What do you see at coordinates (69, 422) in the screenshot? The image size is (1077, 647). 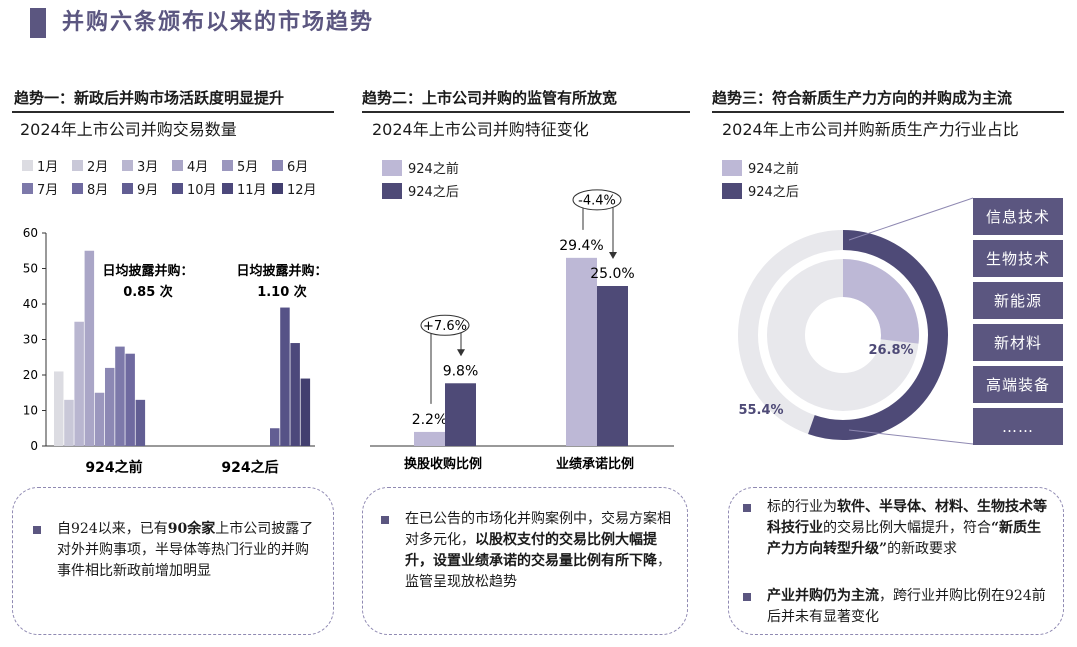 I see `bar-2月` at bounding box center [69, 422].